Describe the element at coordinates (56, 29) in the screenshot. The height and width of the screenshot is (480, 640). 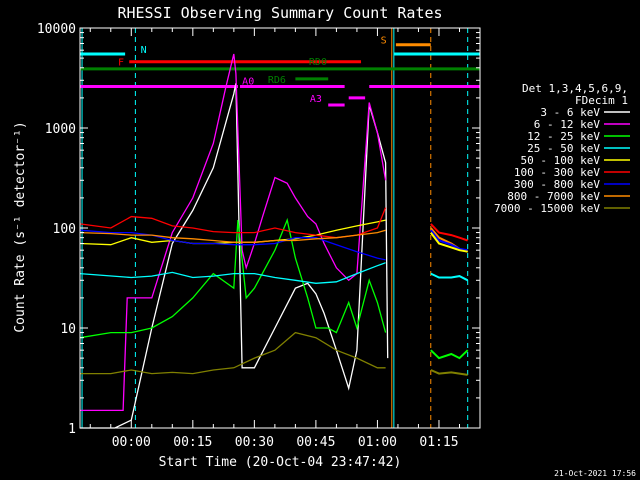
I see `y-tick-label: 10000` at that location.